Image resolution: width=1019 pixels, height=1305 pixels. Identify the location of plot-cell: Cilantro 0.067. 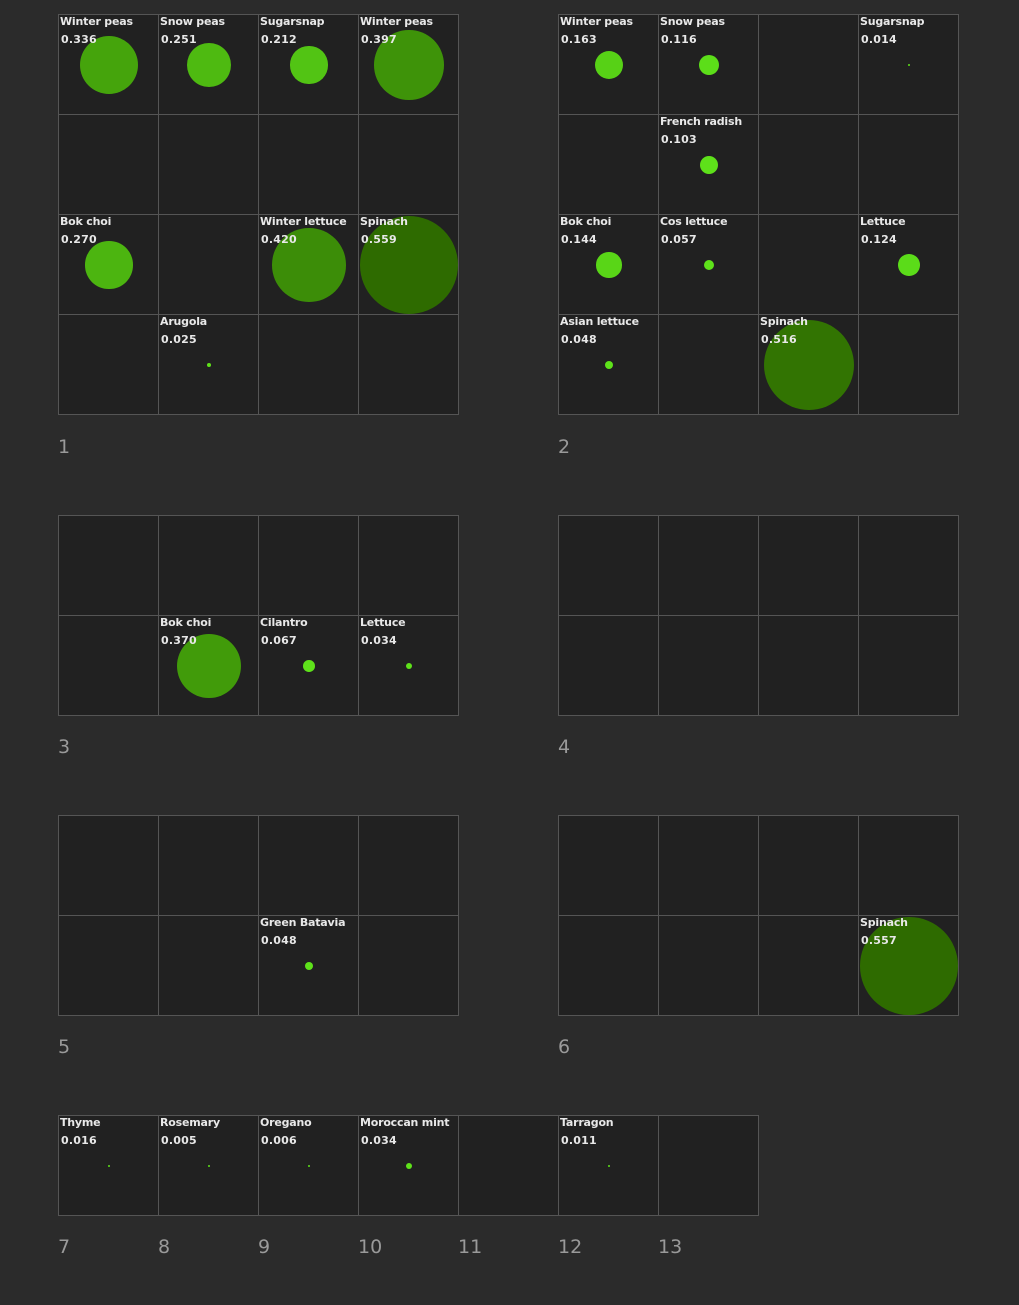
(309, 666).